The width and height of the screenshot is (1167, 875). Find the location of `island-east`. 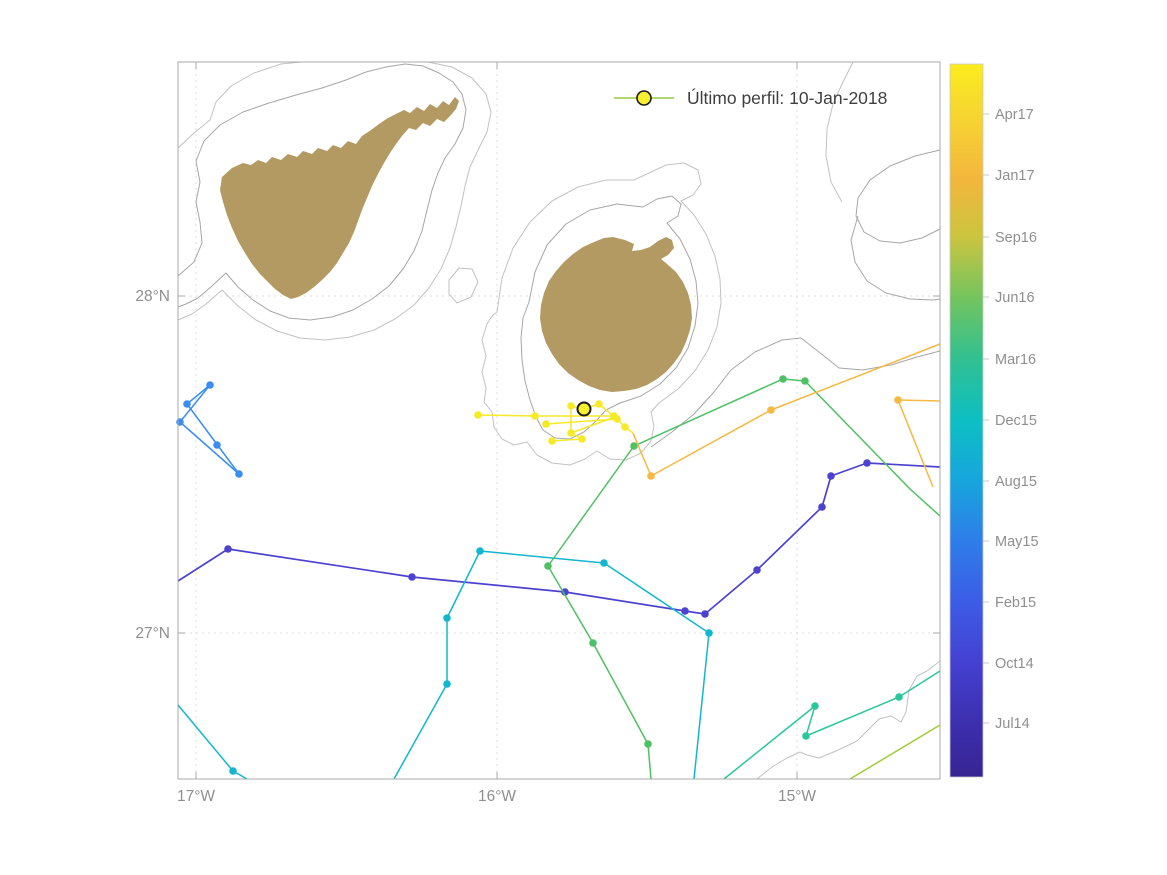

island-east is located at coordinates (616, 314).